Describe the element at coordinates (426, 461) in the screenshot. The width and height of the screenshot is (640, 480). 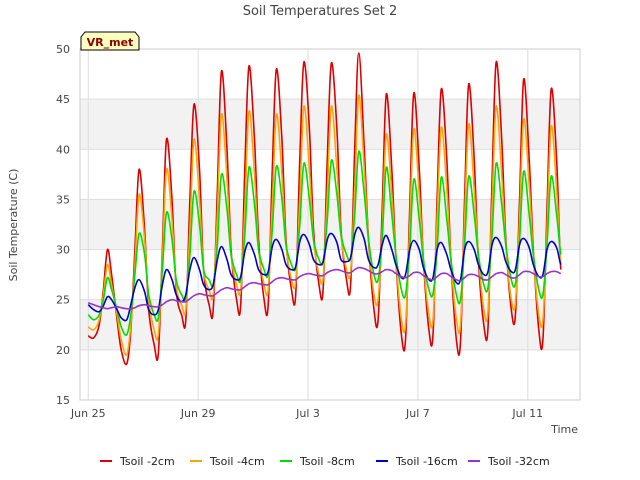
I see `legend-label: Tsoil -16cm` at that location.